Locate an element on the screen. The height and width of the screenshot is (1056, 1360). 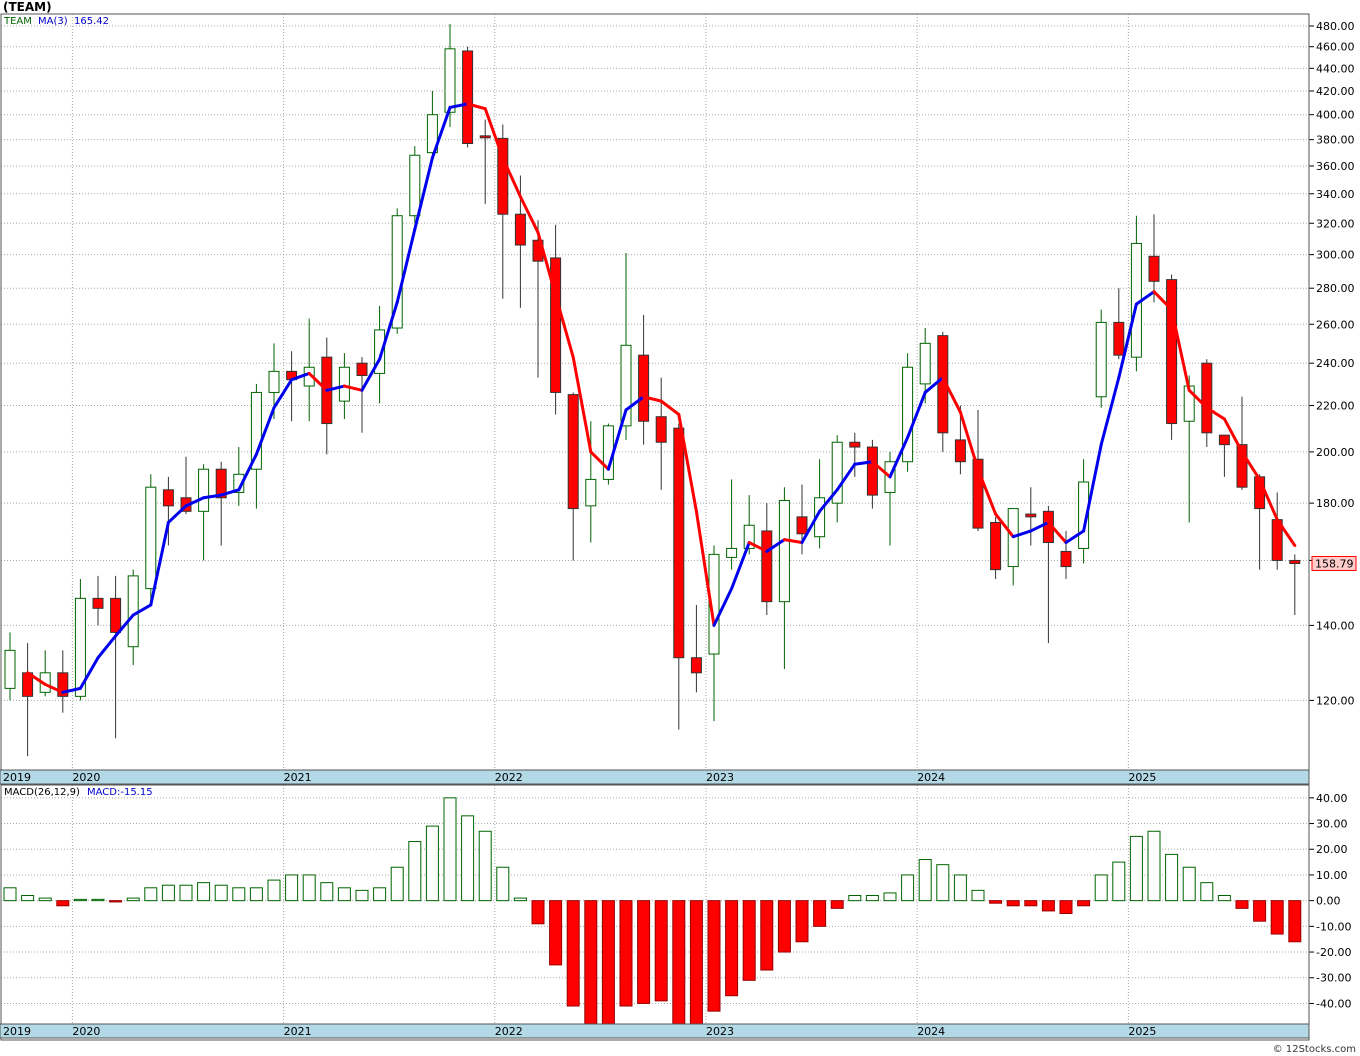
last-price-box is located at coordinates (1334, 563).